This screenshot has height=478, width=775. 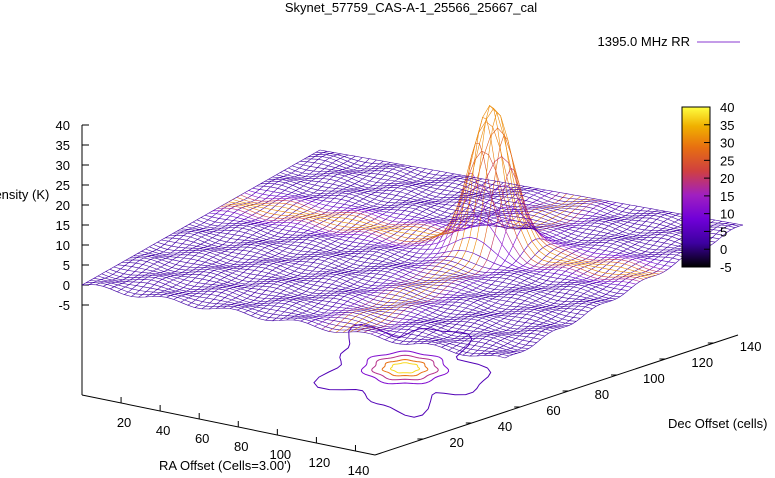 I want to click on colorbar, so click(x=696, y=187).